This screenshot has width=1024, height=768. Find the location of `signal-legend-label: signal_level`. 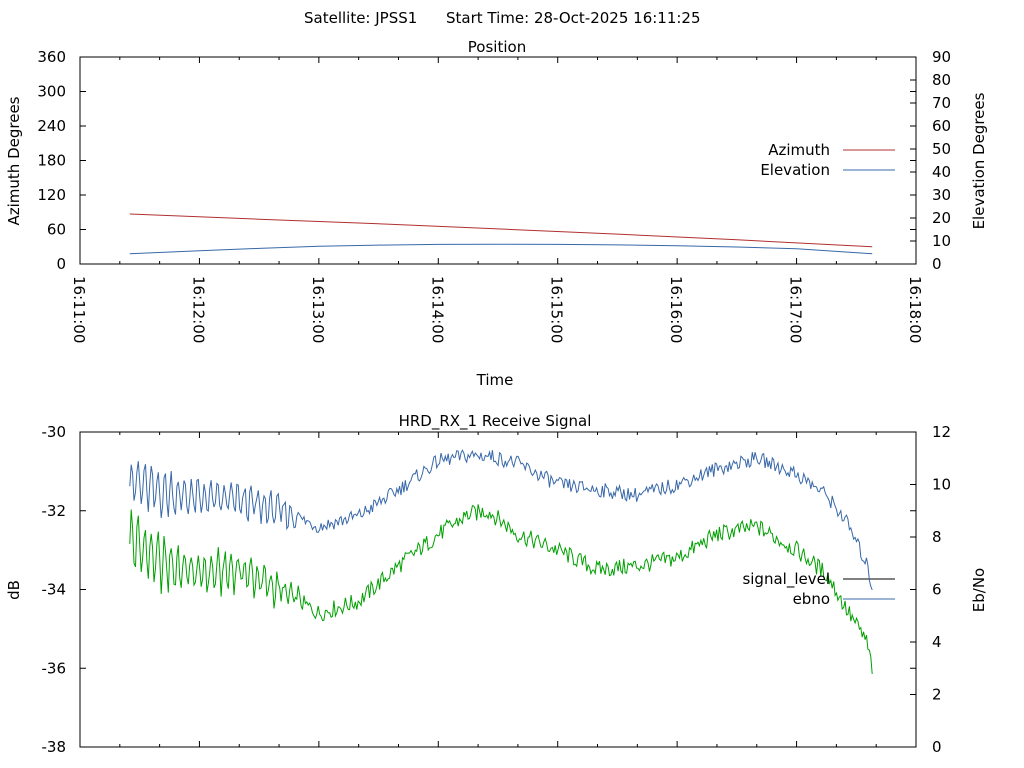

signal-legend-label: signal_level is located at coordinates (786, 579).